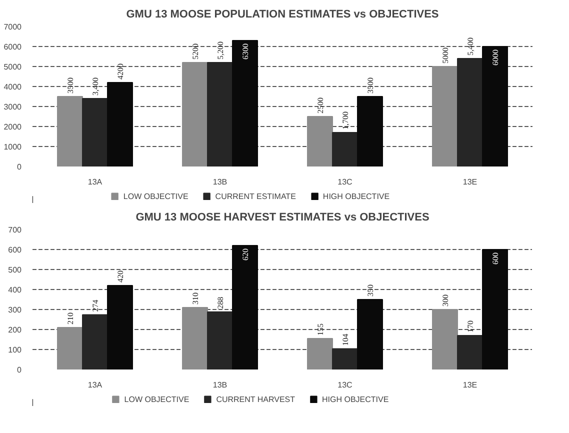  I want to click on data-label: 3,400, so click(95, 87).